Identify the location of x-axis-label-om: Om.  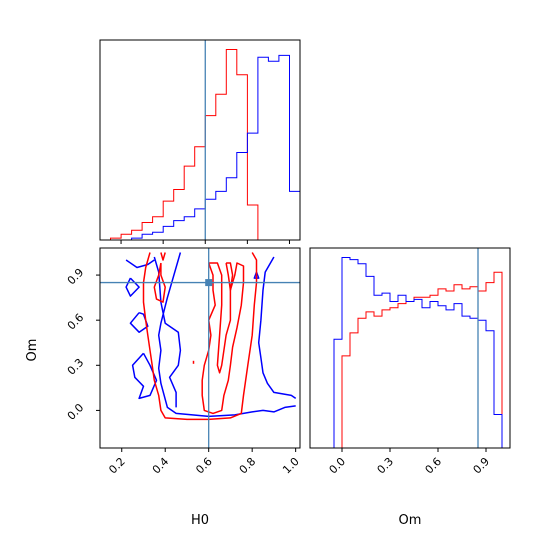
(410, 520).